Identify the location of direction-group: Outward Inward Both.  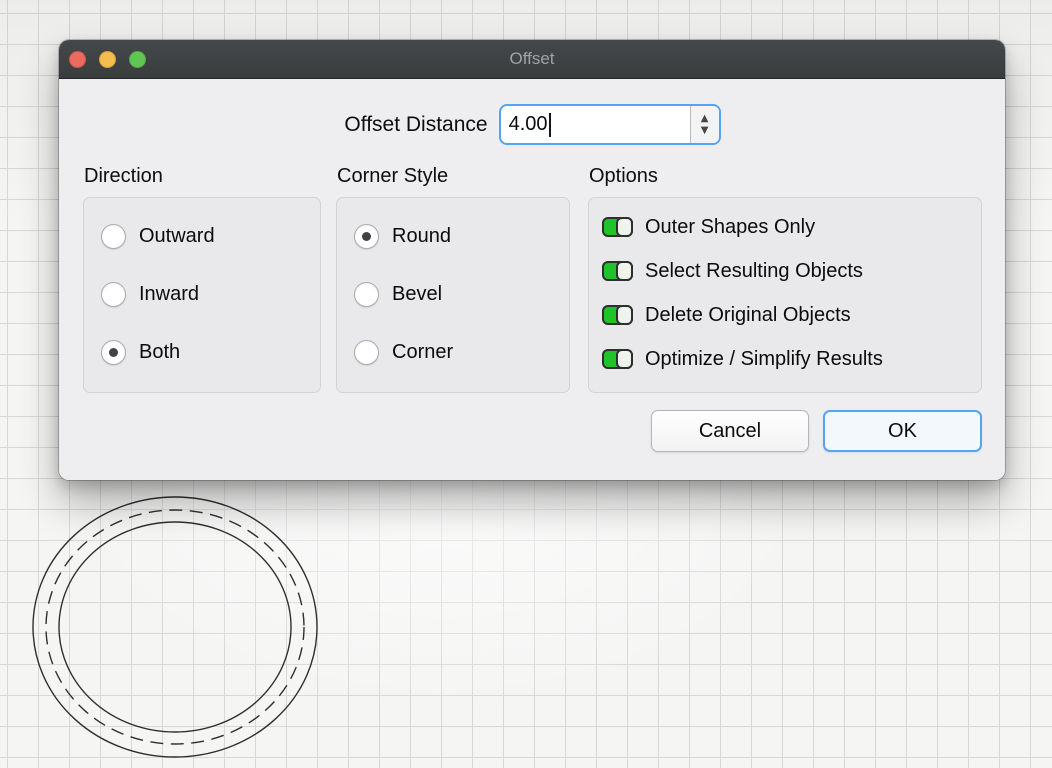
(202, 295).